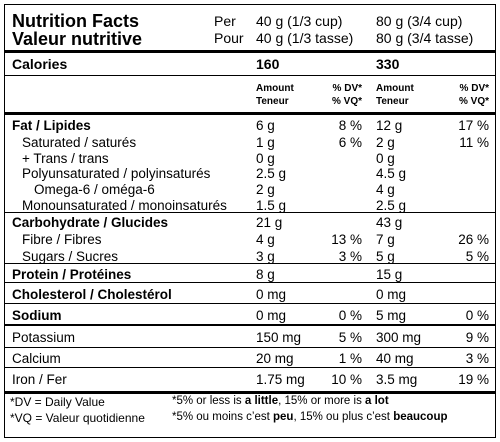 The height and width of the screenshot is (442, 500). What do you see at coordinates (350, 359) in the screenshot?
I see `nutrient-dv: 1 %` at bounding box center [350, 359].